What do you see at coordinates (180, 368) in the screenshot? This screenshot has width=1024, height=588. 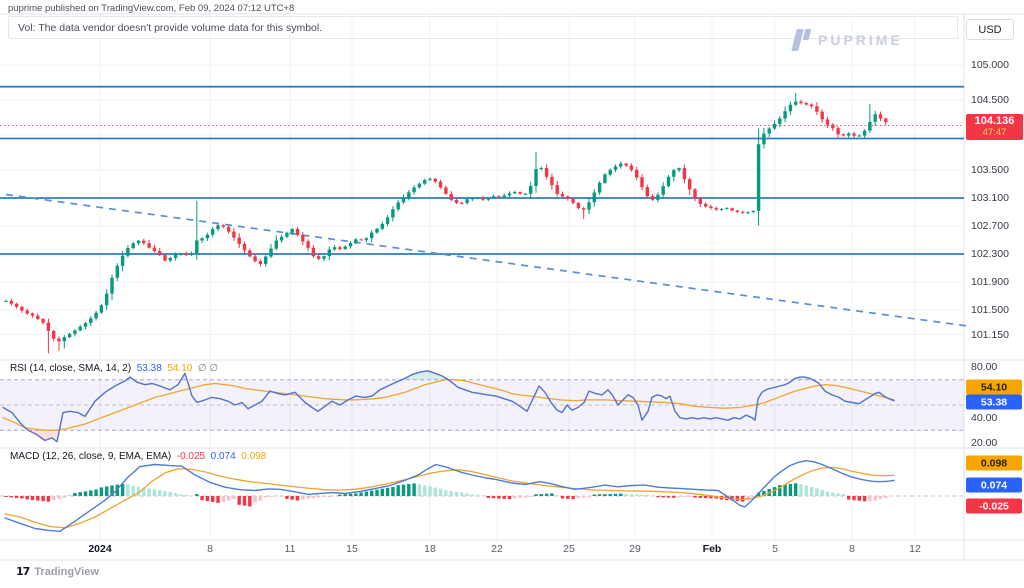 I see `rsi-sma-value: 54.10` at bounding box center [180, 368].